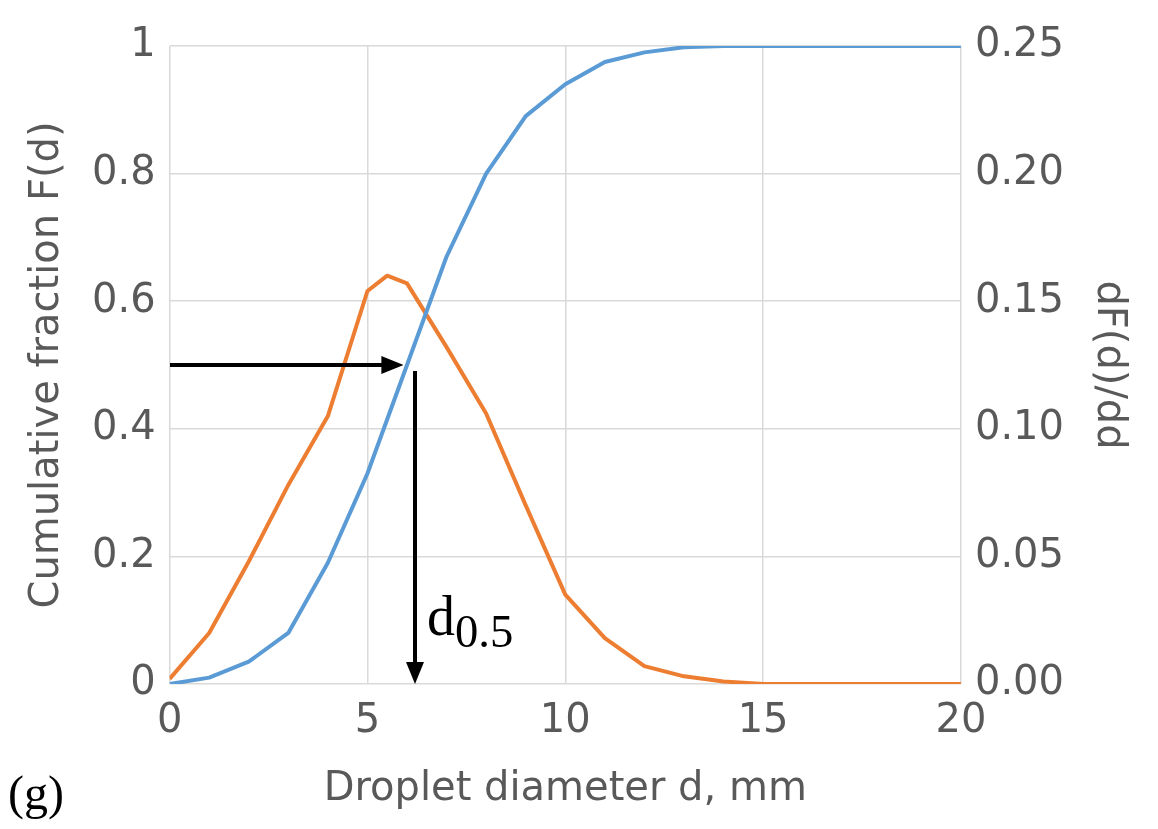  What do you see at coordinates (123, 552) in the screenshot?
I see `y-tick-label: 0.2` at bounding box center [123, 552].